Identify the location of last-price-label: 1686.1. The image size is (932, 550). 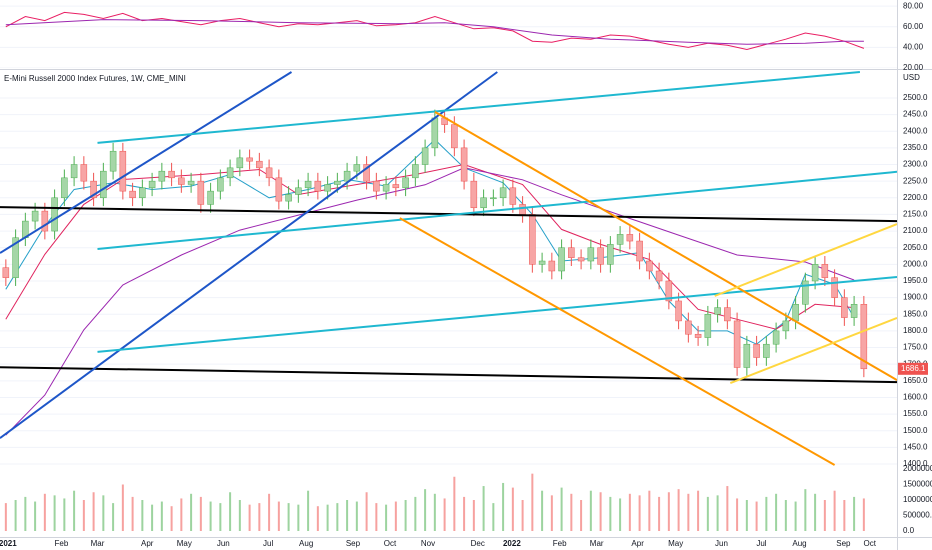
(913, 368).